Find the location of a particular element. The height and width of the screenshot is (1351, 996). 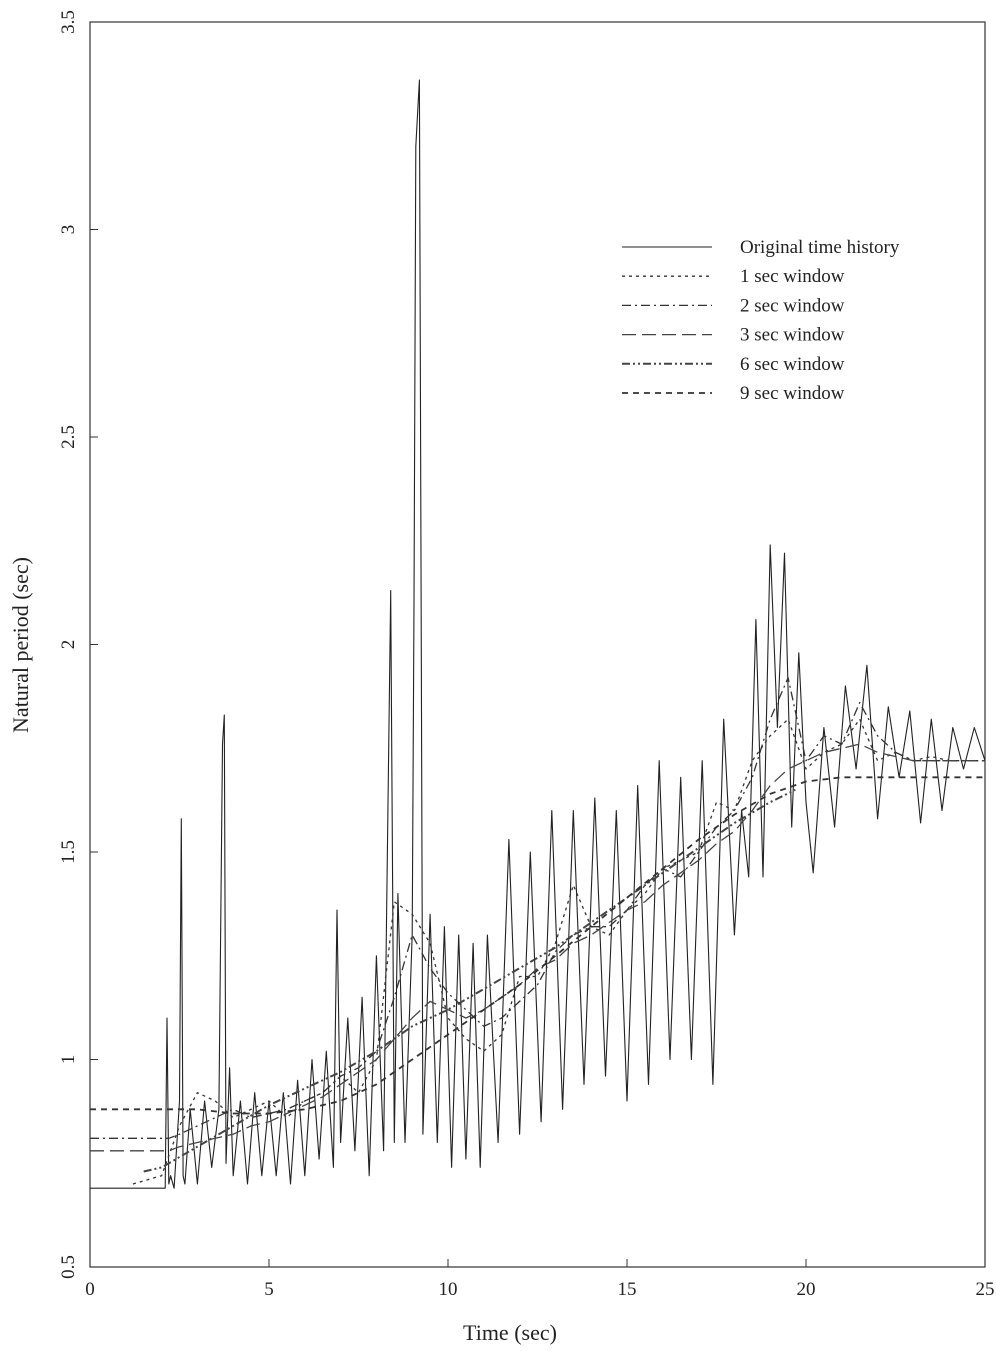

x-tick-label: 20 is located at coordinates (806, 1289).